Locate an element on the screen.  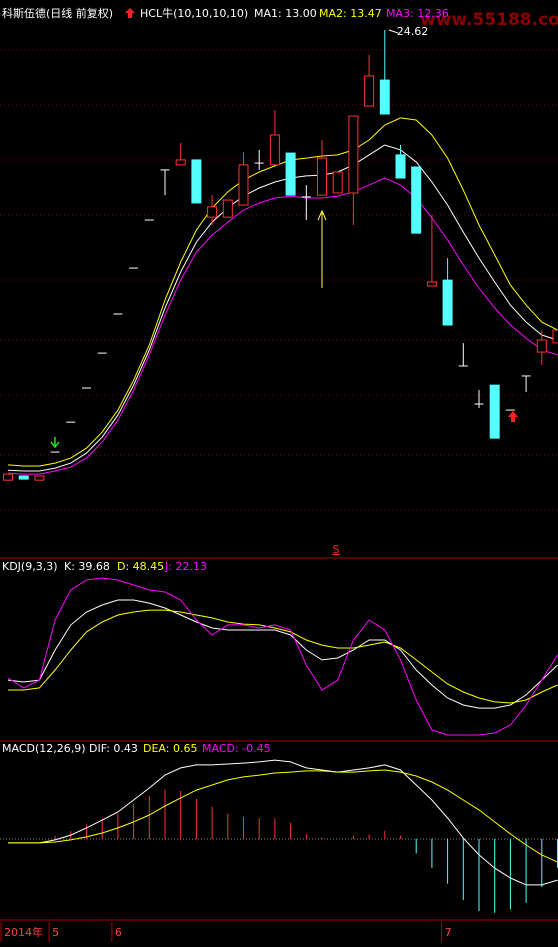
legend-entry: MA3: 12.36 is located at coordinates (417, 13).